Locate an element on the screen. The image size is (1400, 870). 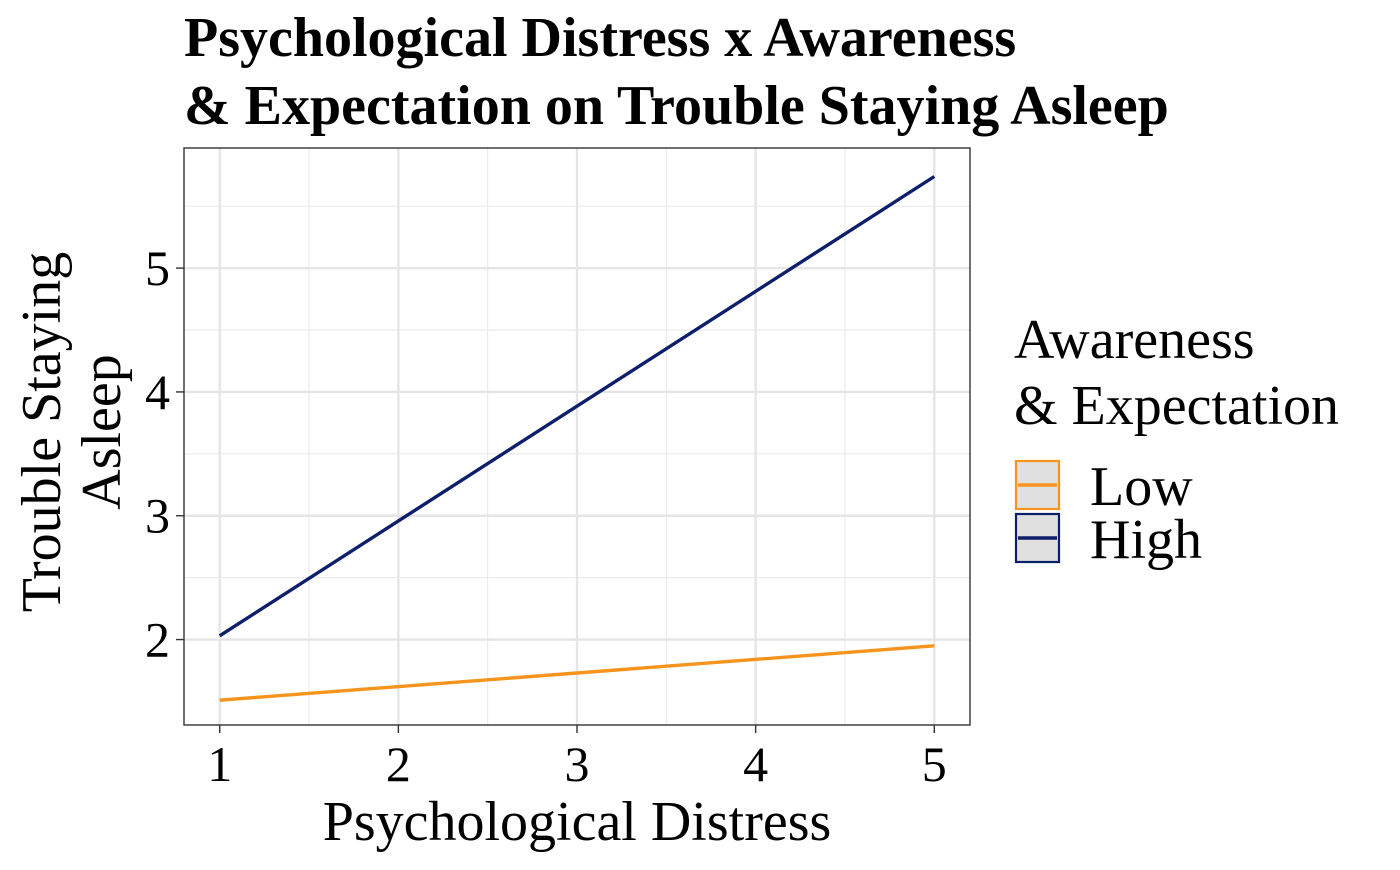
y-axis-label-line-1: Trouble Staying is located at coordinates (42, 432).